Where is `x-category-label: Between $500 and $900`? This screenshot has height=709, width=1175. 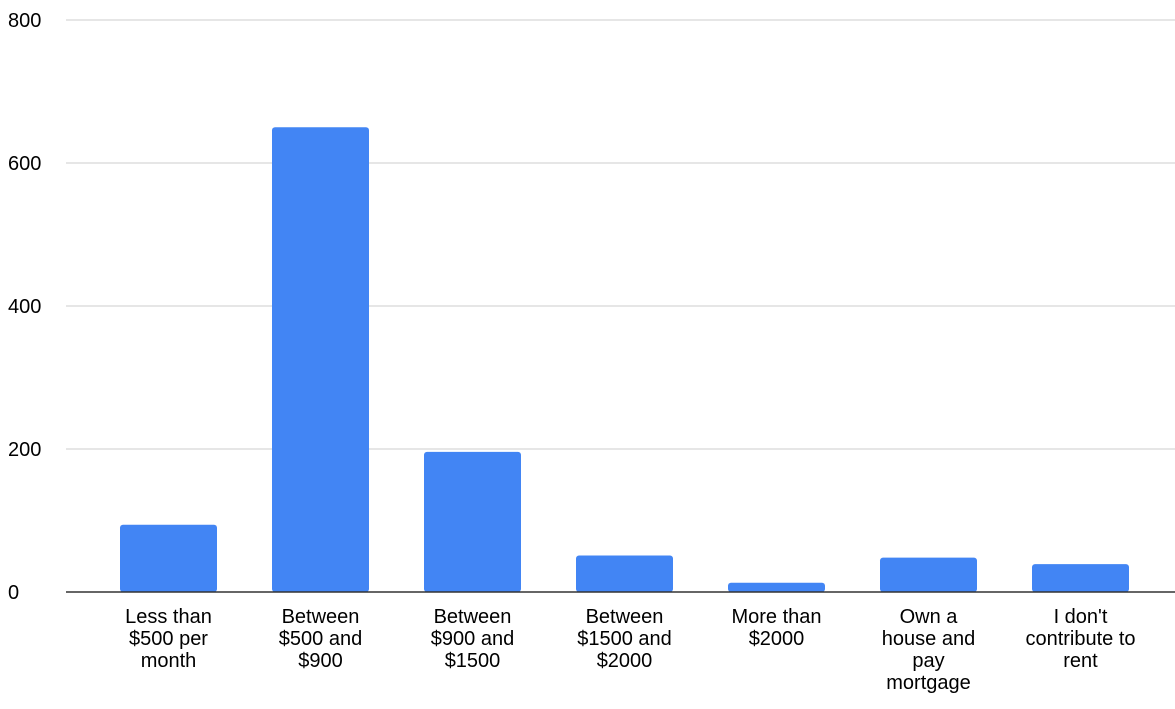
x-category-label: Between $500 and $900 is located at coordinates (320, 639).